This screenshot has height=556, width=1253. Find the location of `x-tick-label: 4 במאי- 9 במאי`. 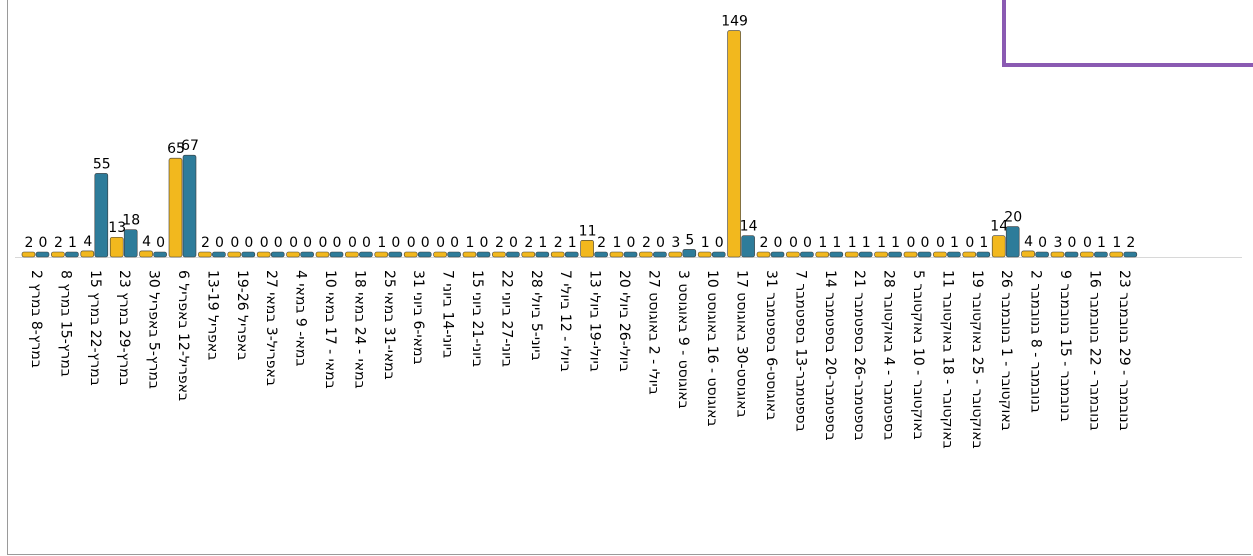

x-tick-label: 4 במאי- 9 במאי is located at coordinates (301, 318).